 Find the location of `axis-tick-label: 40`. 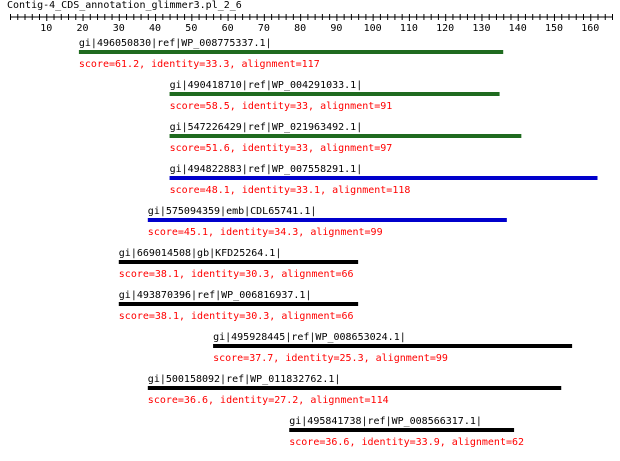

axis-tick-label: 40 is located at coordinates (155, 28).